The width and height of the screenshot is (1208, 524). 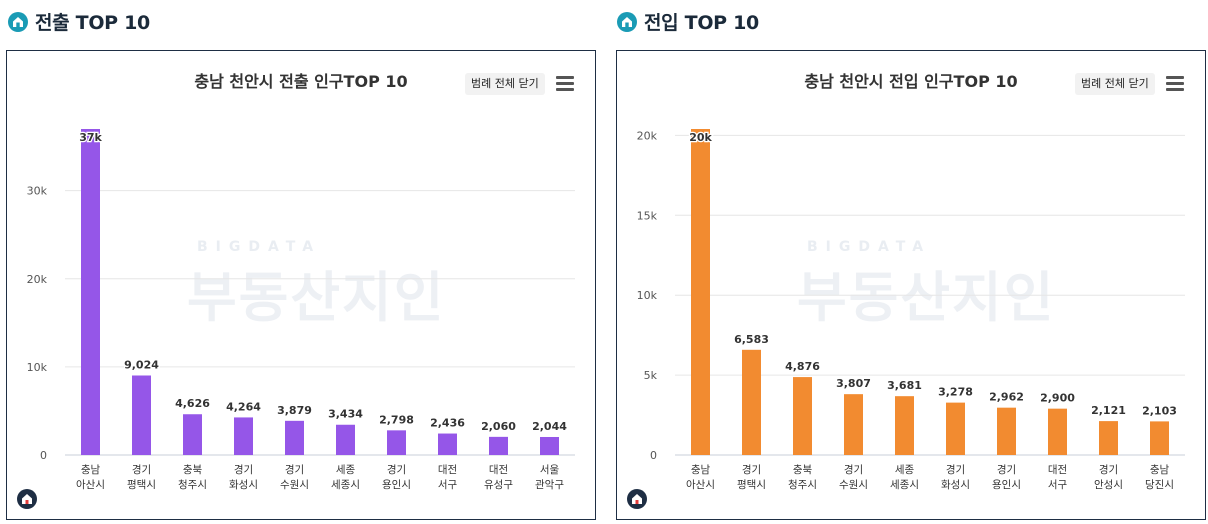 I want to click on data-label: 2,044, so click(x=549, y=426).